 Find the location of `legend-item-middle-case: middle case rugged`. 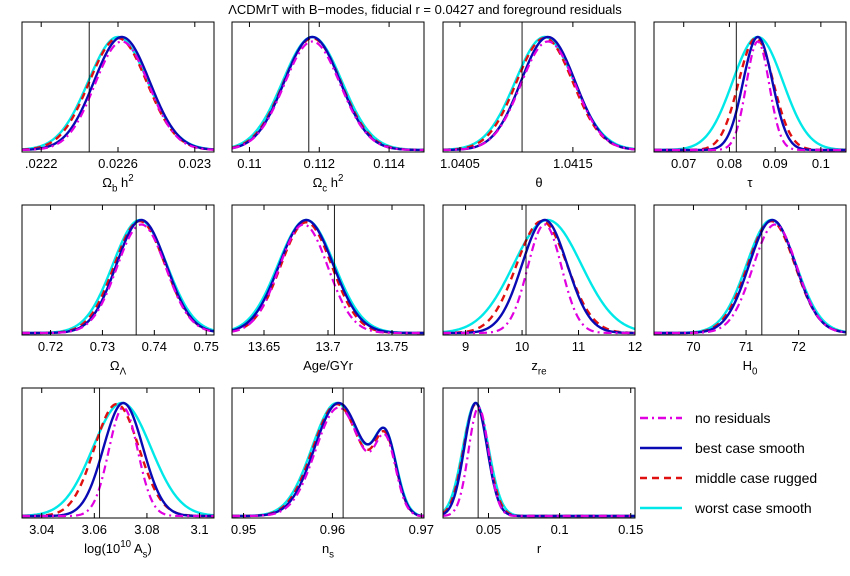

legend-item-middle-case: middle case rugged is located at coordinates (728, 478).